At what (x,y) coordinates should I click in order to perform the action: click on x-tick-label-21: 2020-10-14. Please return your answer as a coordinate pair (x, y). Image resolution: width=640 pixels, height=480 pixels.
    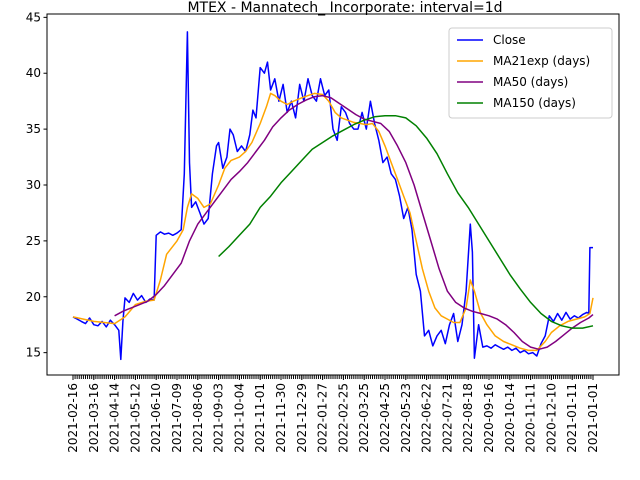
    Looking at the image, I should click on (510, 418).